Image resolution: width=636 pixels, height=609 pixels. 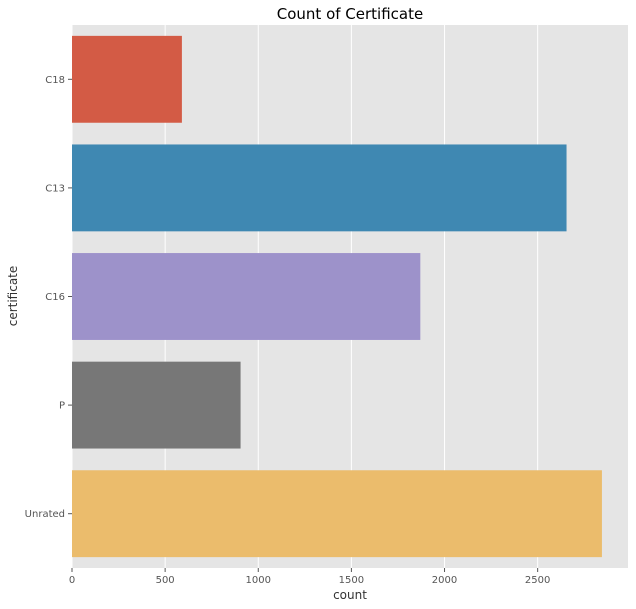 What do you see at coordinates (55, 297) in the screenshot?
I see `y-tick-label: C16` at bounding box center [55, 297].